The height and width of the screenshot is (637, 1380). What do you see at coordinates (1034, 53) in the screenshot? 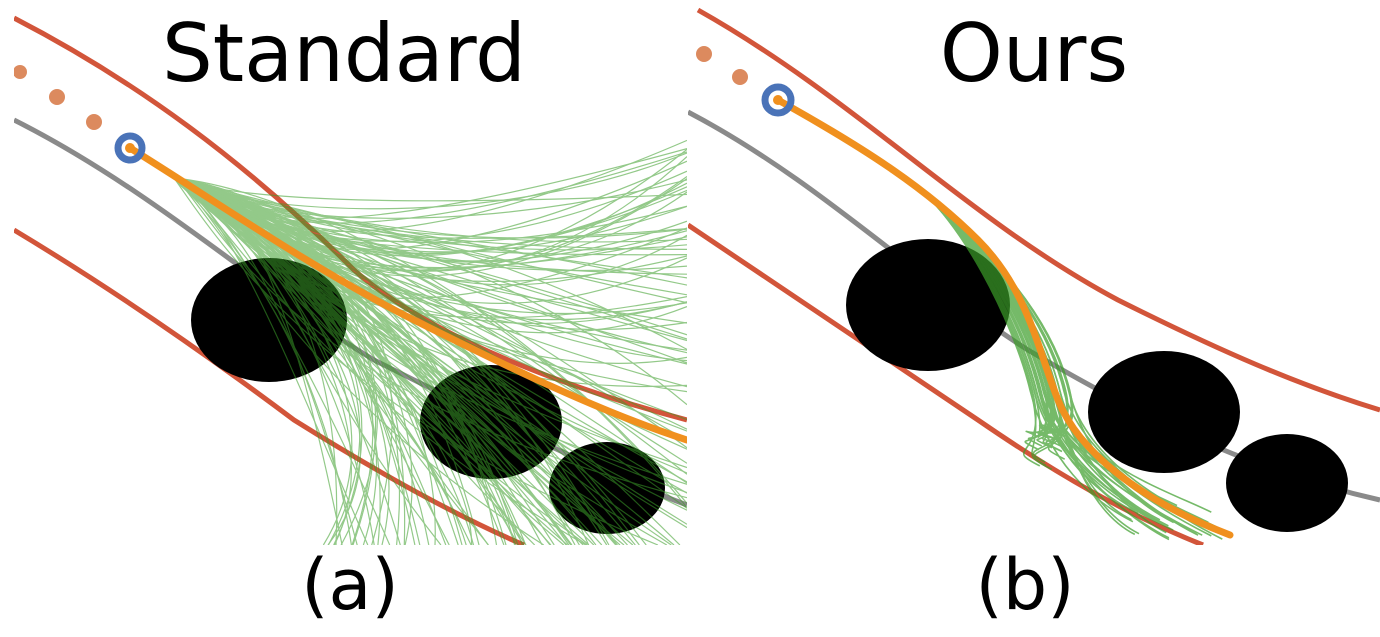
I see `panel-title-ours: Ours` at bounding box center [1034, 53].